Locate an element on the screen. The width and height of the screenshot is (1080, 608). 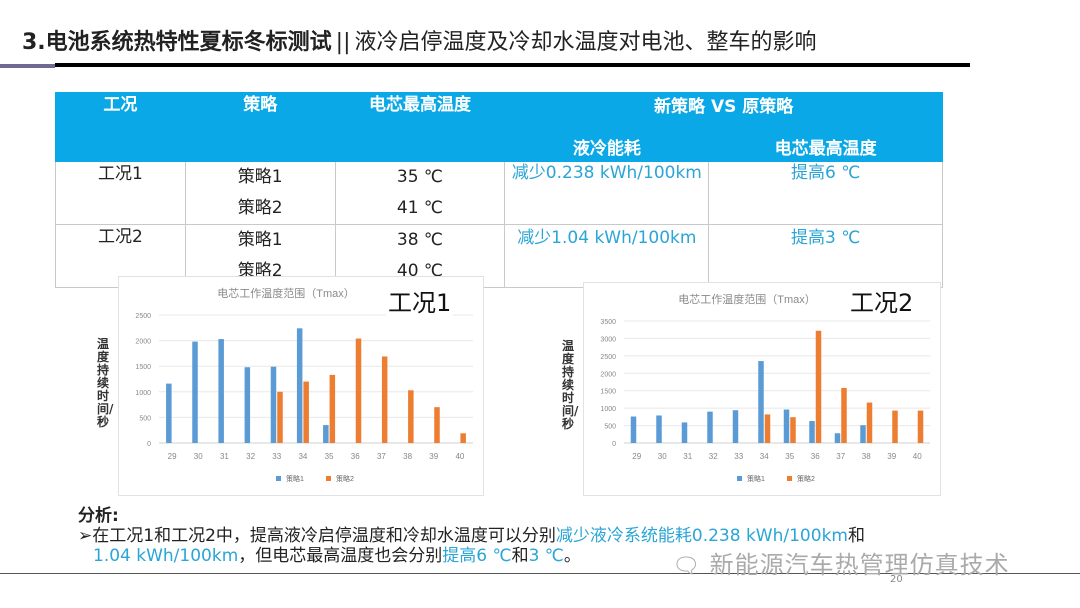
watermark: 🗨 新能源汽车热管理仿真技术 is located at coordinates (841, 562).